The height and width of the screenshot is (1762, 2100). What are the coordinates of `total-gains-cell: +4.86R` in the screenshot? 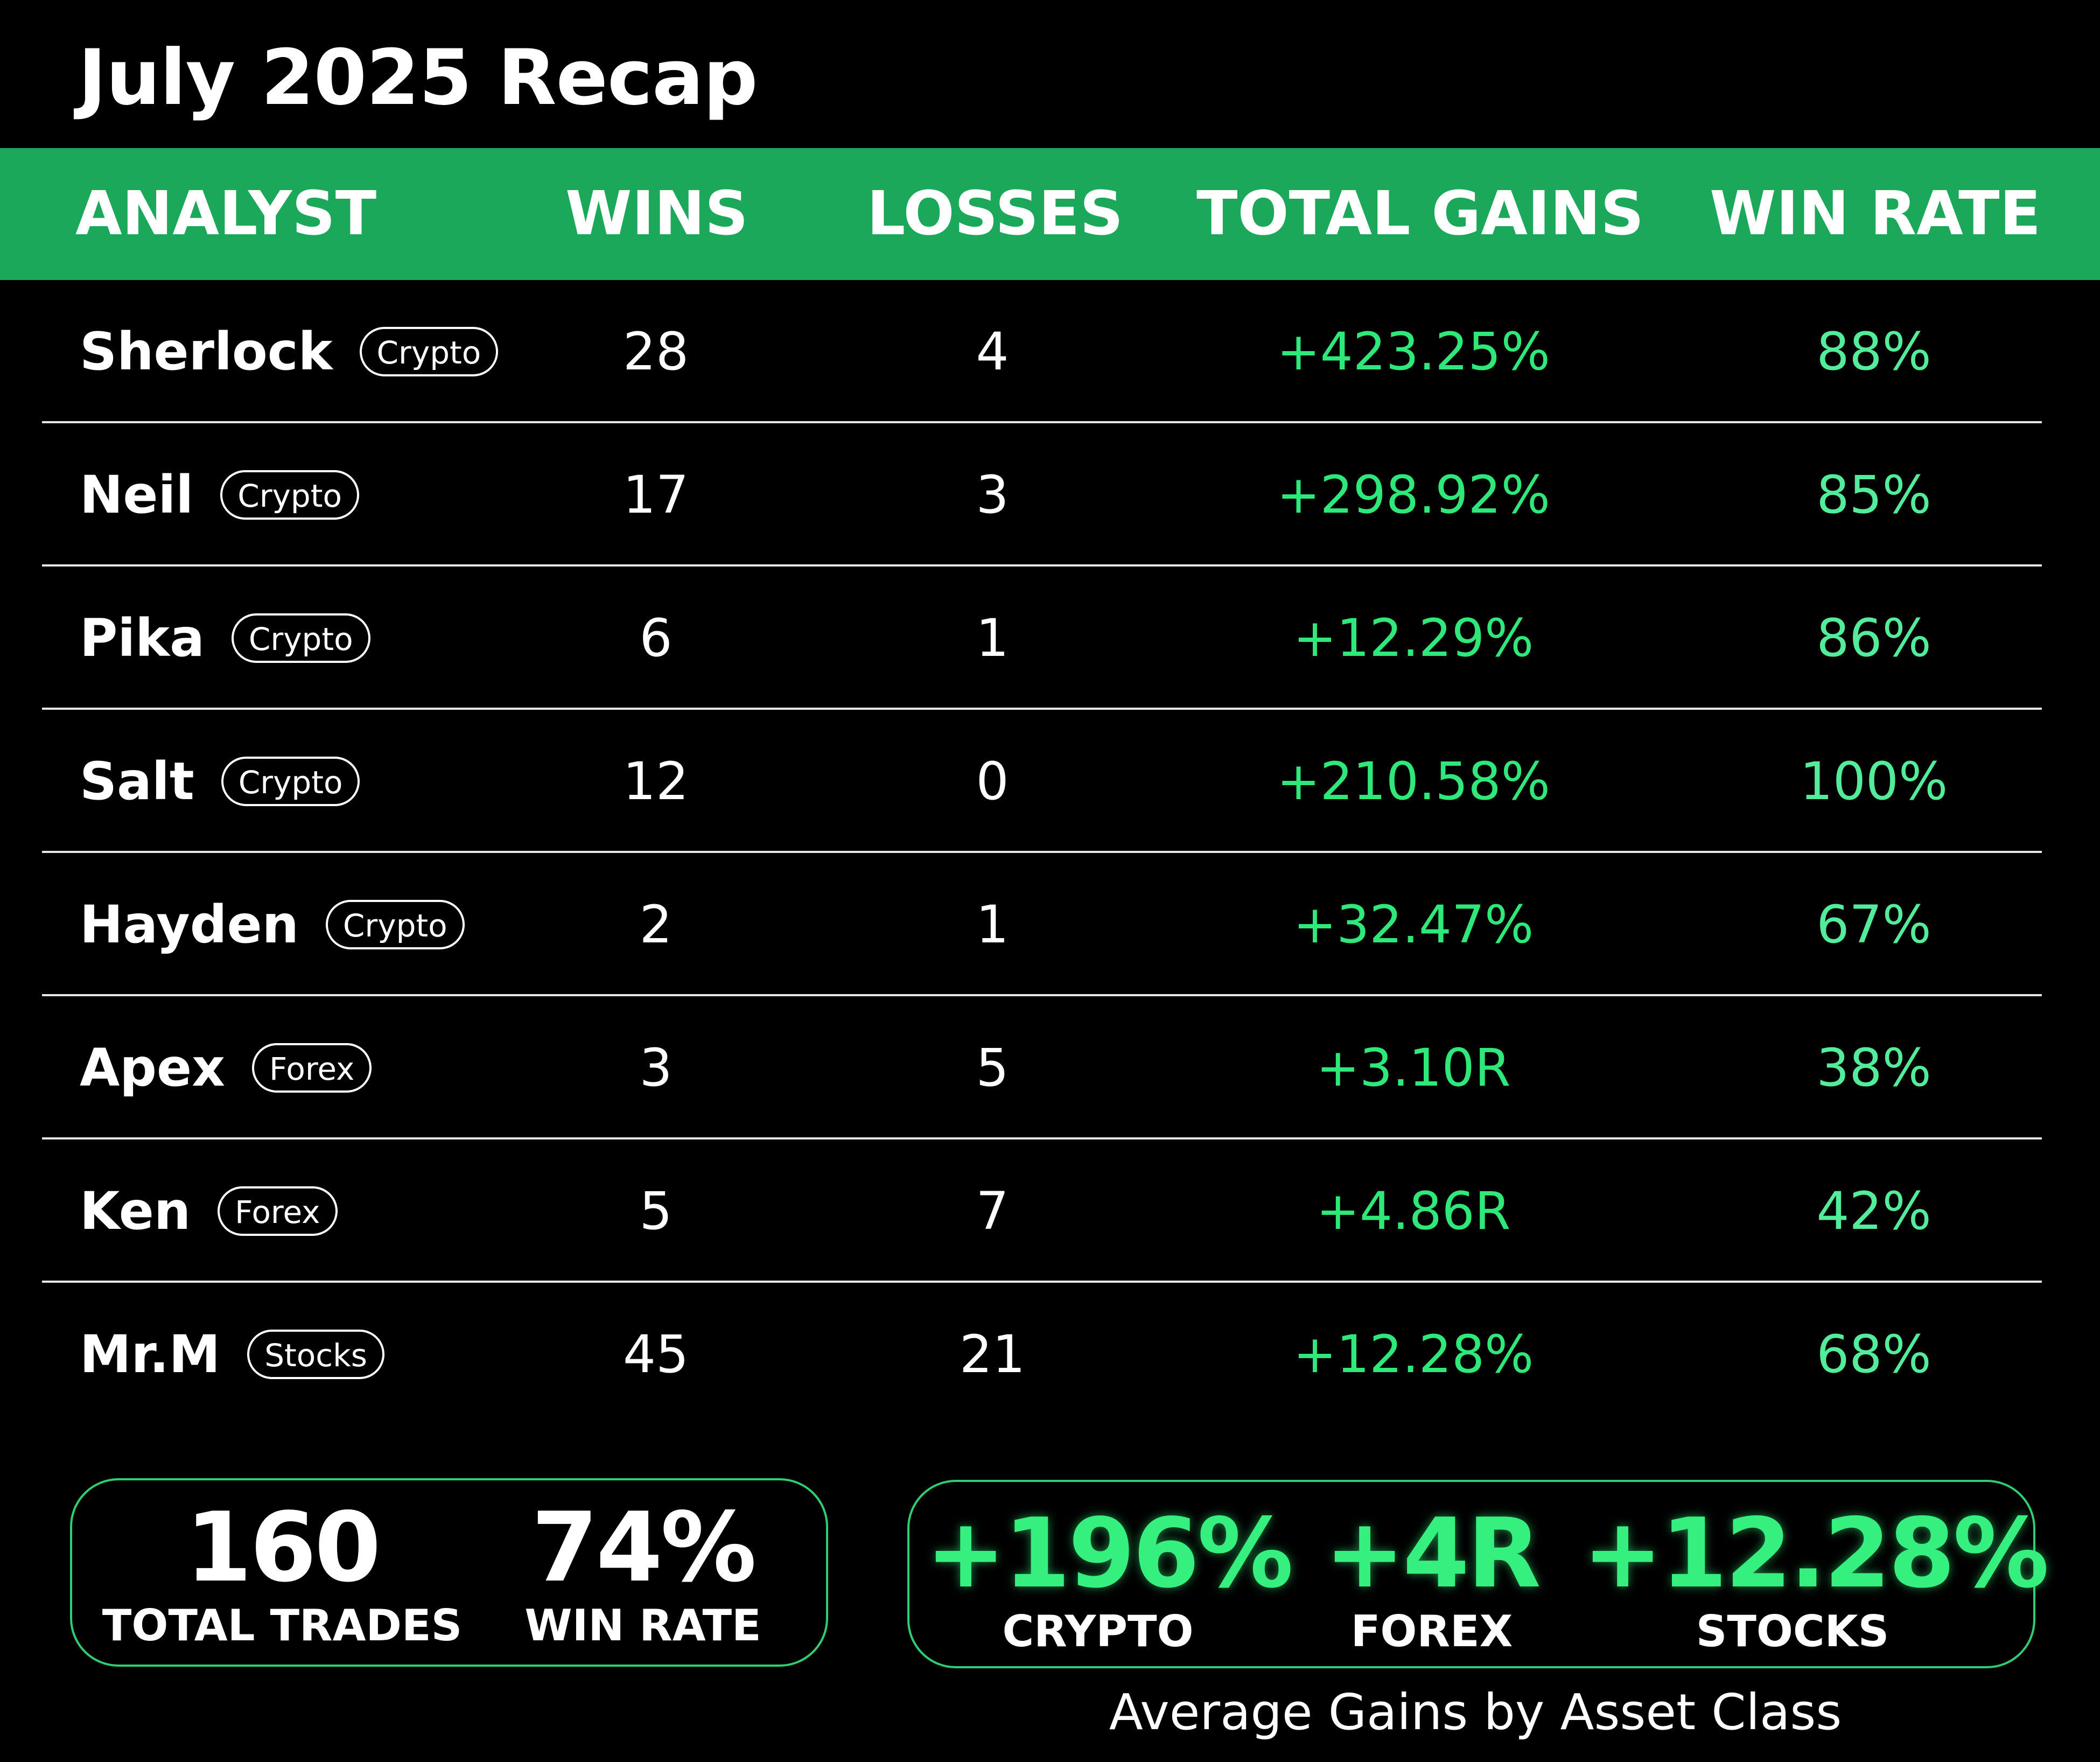 It's located at (1413, 1211).